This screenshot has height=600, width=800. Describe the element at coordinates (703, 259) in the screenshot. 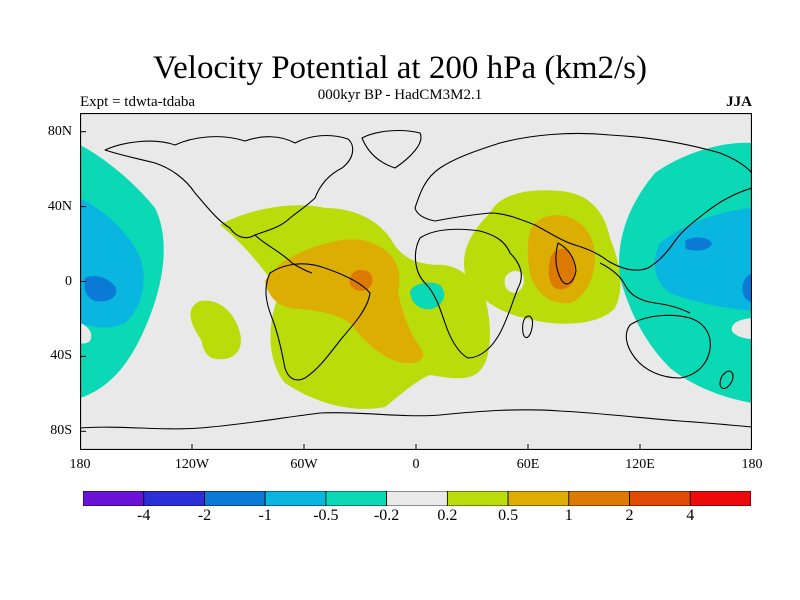

I see `contour-fill-neg0.5-west-pacific` at that location.